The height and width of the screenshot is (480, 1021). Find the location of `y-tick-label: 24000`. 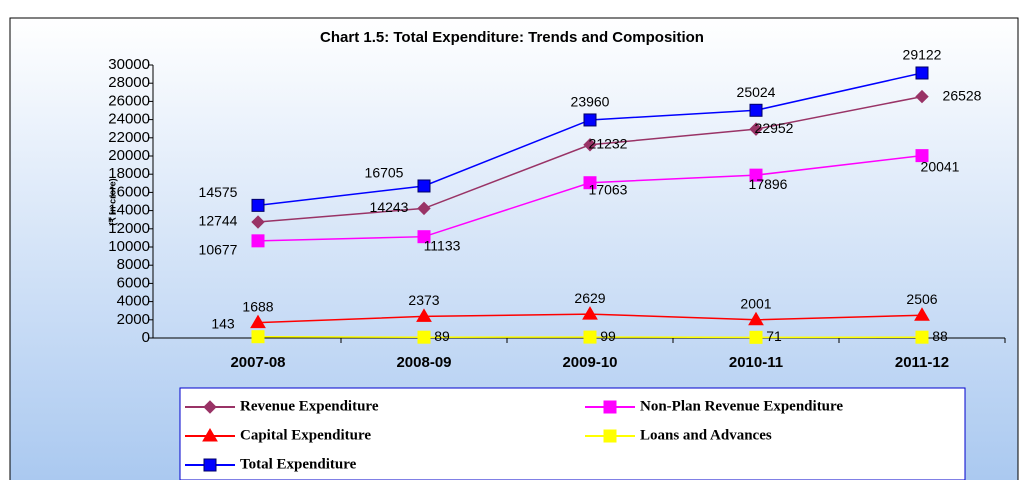

y-tick-label: 24000 is located at coordinates (129, 119).